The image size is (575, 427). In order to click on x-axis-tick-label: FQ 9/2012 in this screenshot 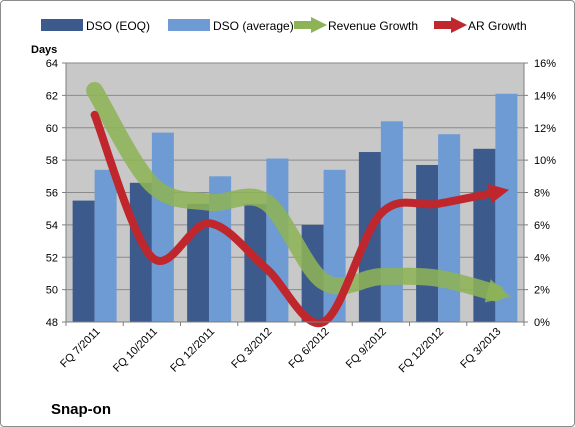, I will do `click(366, 348)`.